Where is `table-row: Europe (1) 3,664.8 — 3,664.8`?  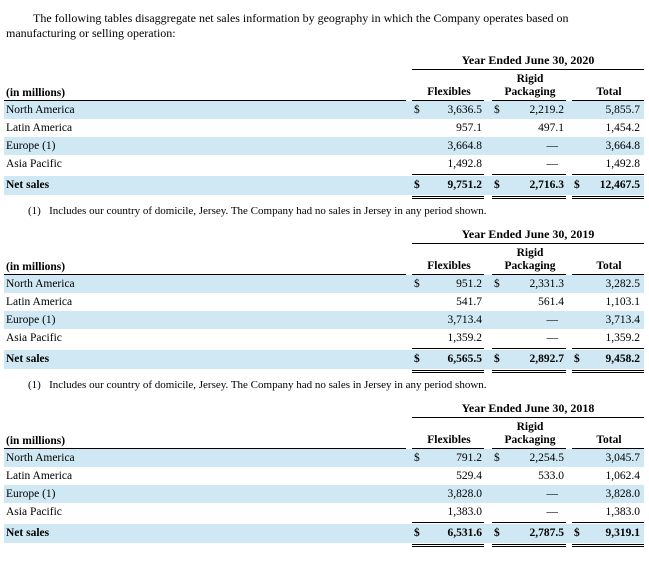 table-row: Europe (1) 3,664.8 — 3,664.8 is located at coordinates (324, 146).